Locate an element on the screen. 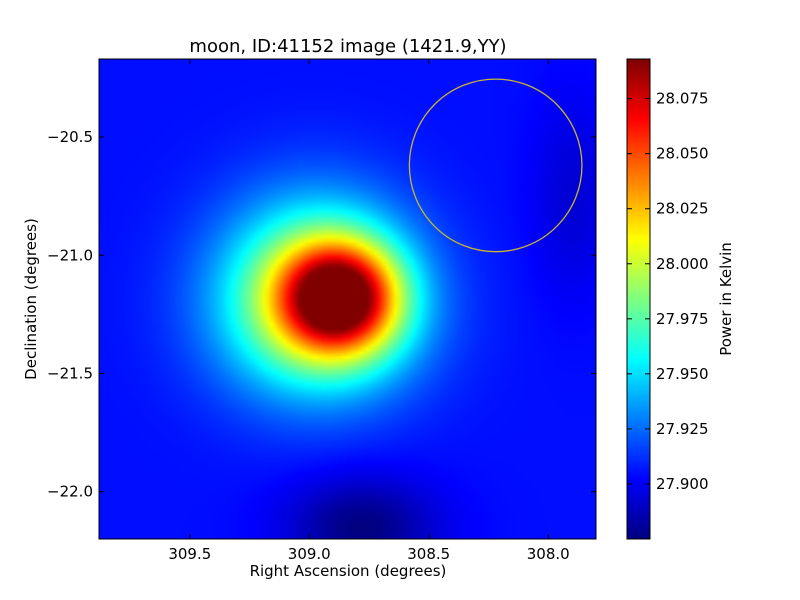  y-tick-label: −21.0 is located at coordinates (70, 255).